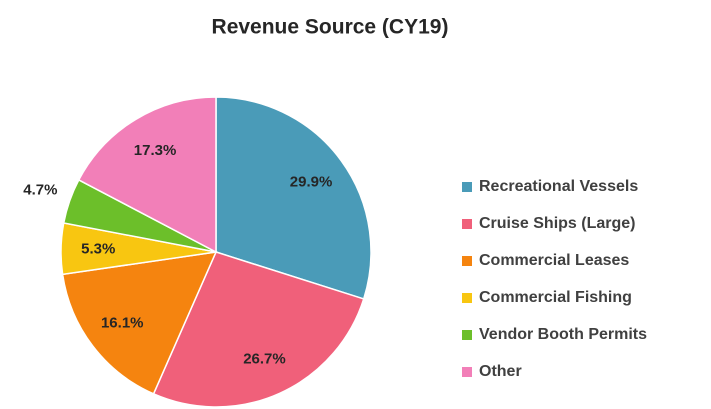 The image size is (711, 409). What do you see at coordinates (557, 223) in the screenshot?
I see `legend-label: Cruise Ships (Large)` at bounding box center [557, 223].